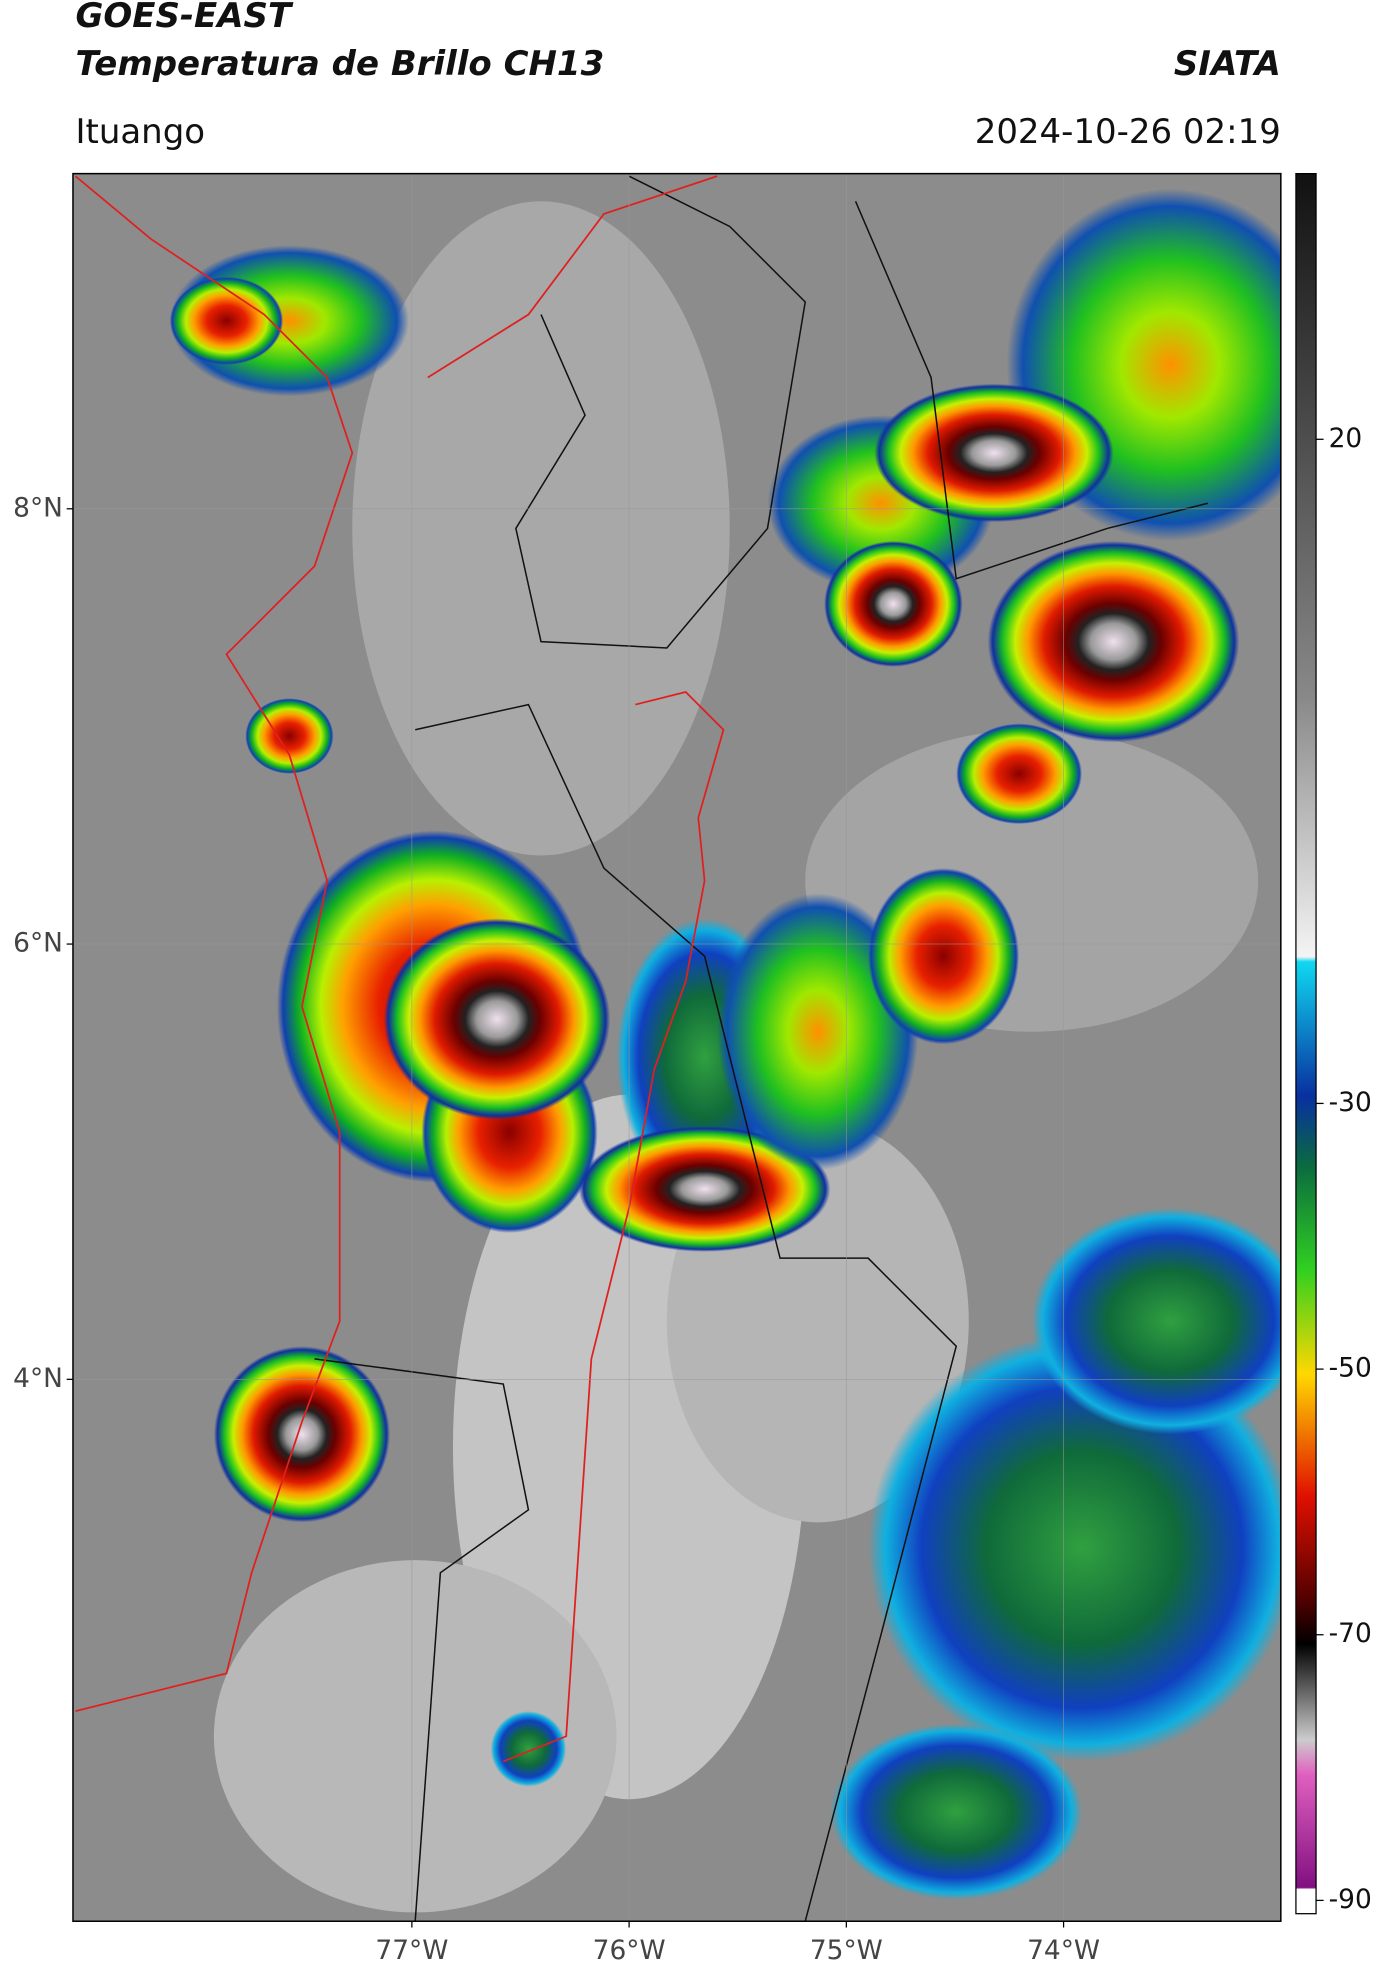 The height and width of the screenshot is (1981, 1384). I want to click on colorbar-tick-label: -50, so click(1350, 1368).